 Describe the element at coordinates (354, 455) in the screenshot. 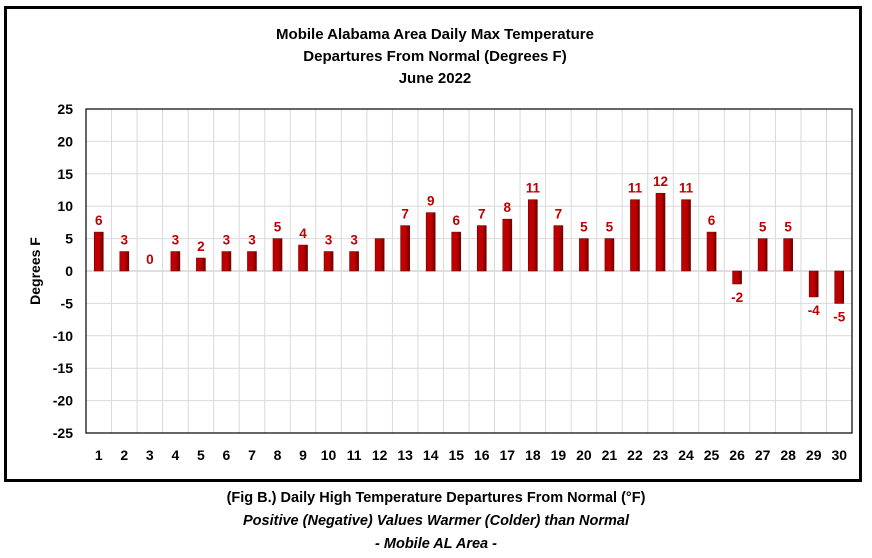

I see `x-tick-label: 11` at that location.